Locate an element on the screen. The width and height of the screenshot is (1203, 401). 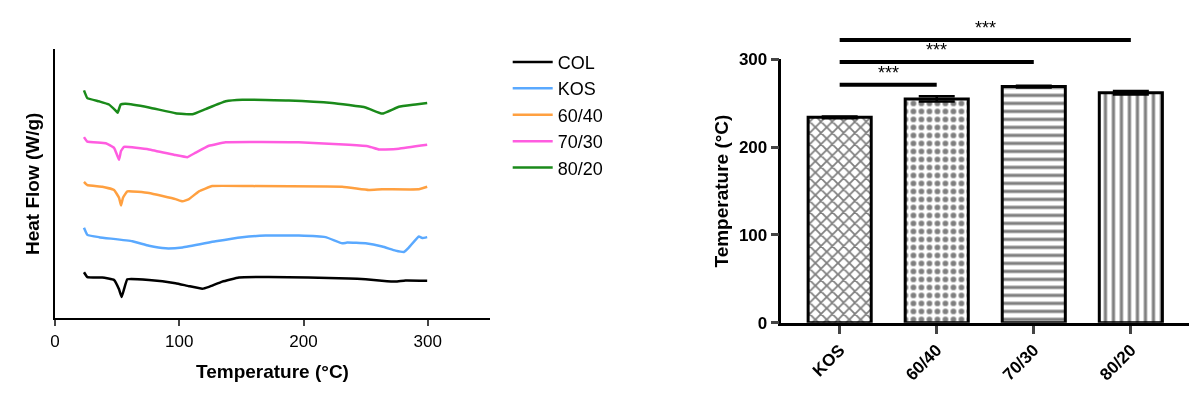
y-axis-title: Heat Flow (W/g) is located at coordinates (33, 184).